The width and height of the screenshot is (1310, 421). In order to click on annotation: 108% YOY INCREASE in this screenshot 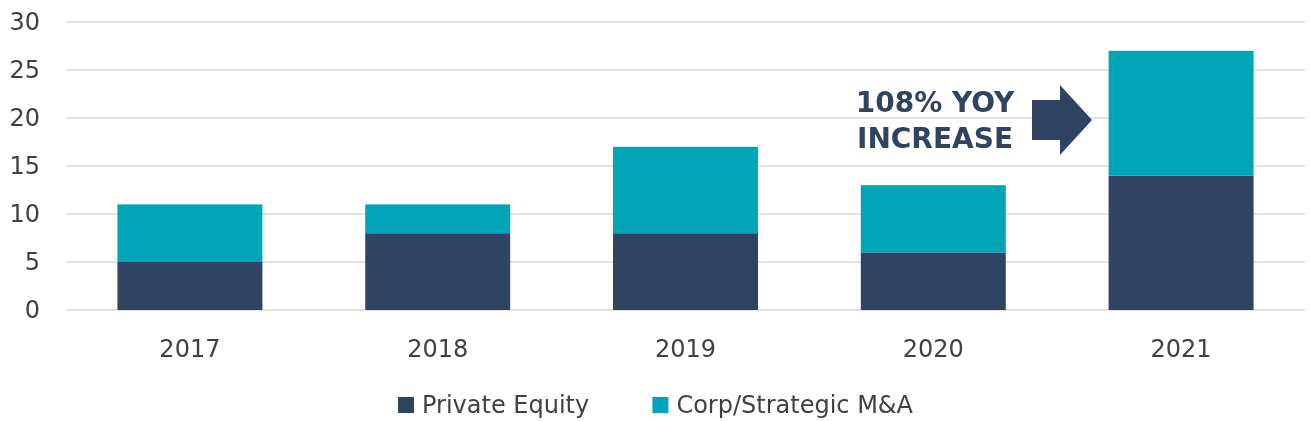, I will do `click(935, 120)`.